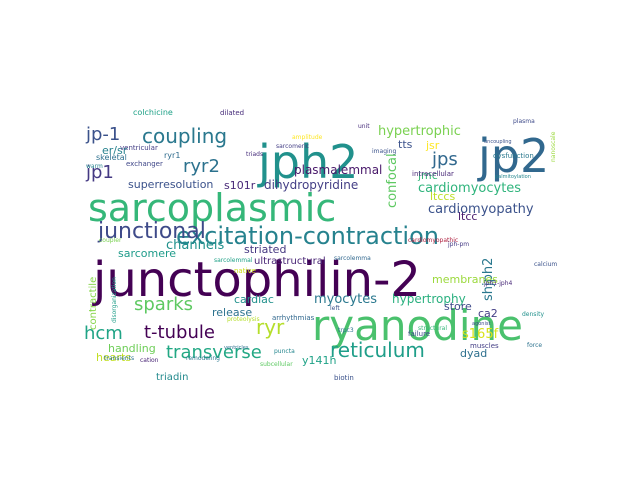  Describe the element at coordinates (534, 345) in the screenshot. I see `word: force` at that location.